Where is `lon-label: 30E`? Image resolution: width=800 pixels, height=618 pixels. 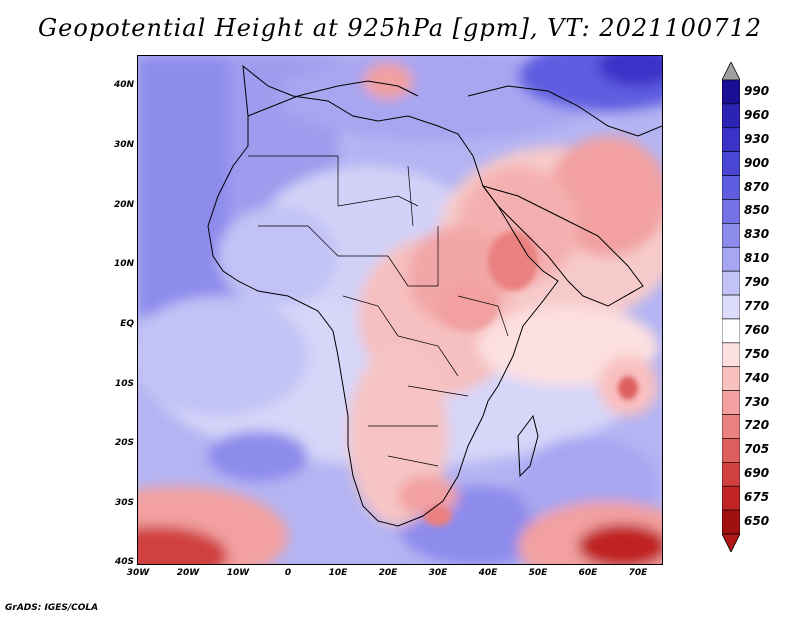 lon-label: 30E is located at coordinates (438, 573).